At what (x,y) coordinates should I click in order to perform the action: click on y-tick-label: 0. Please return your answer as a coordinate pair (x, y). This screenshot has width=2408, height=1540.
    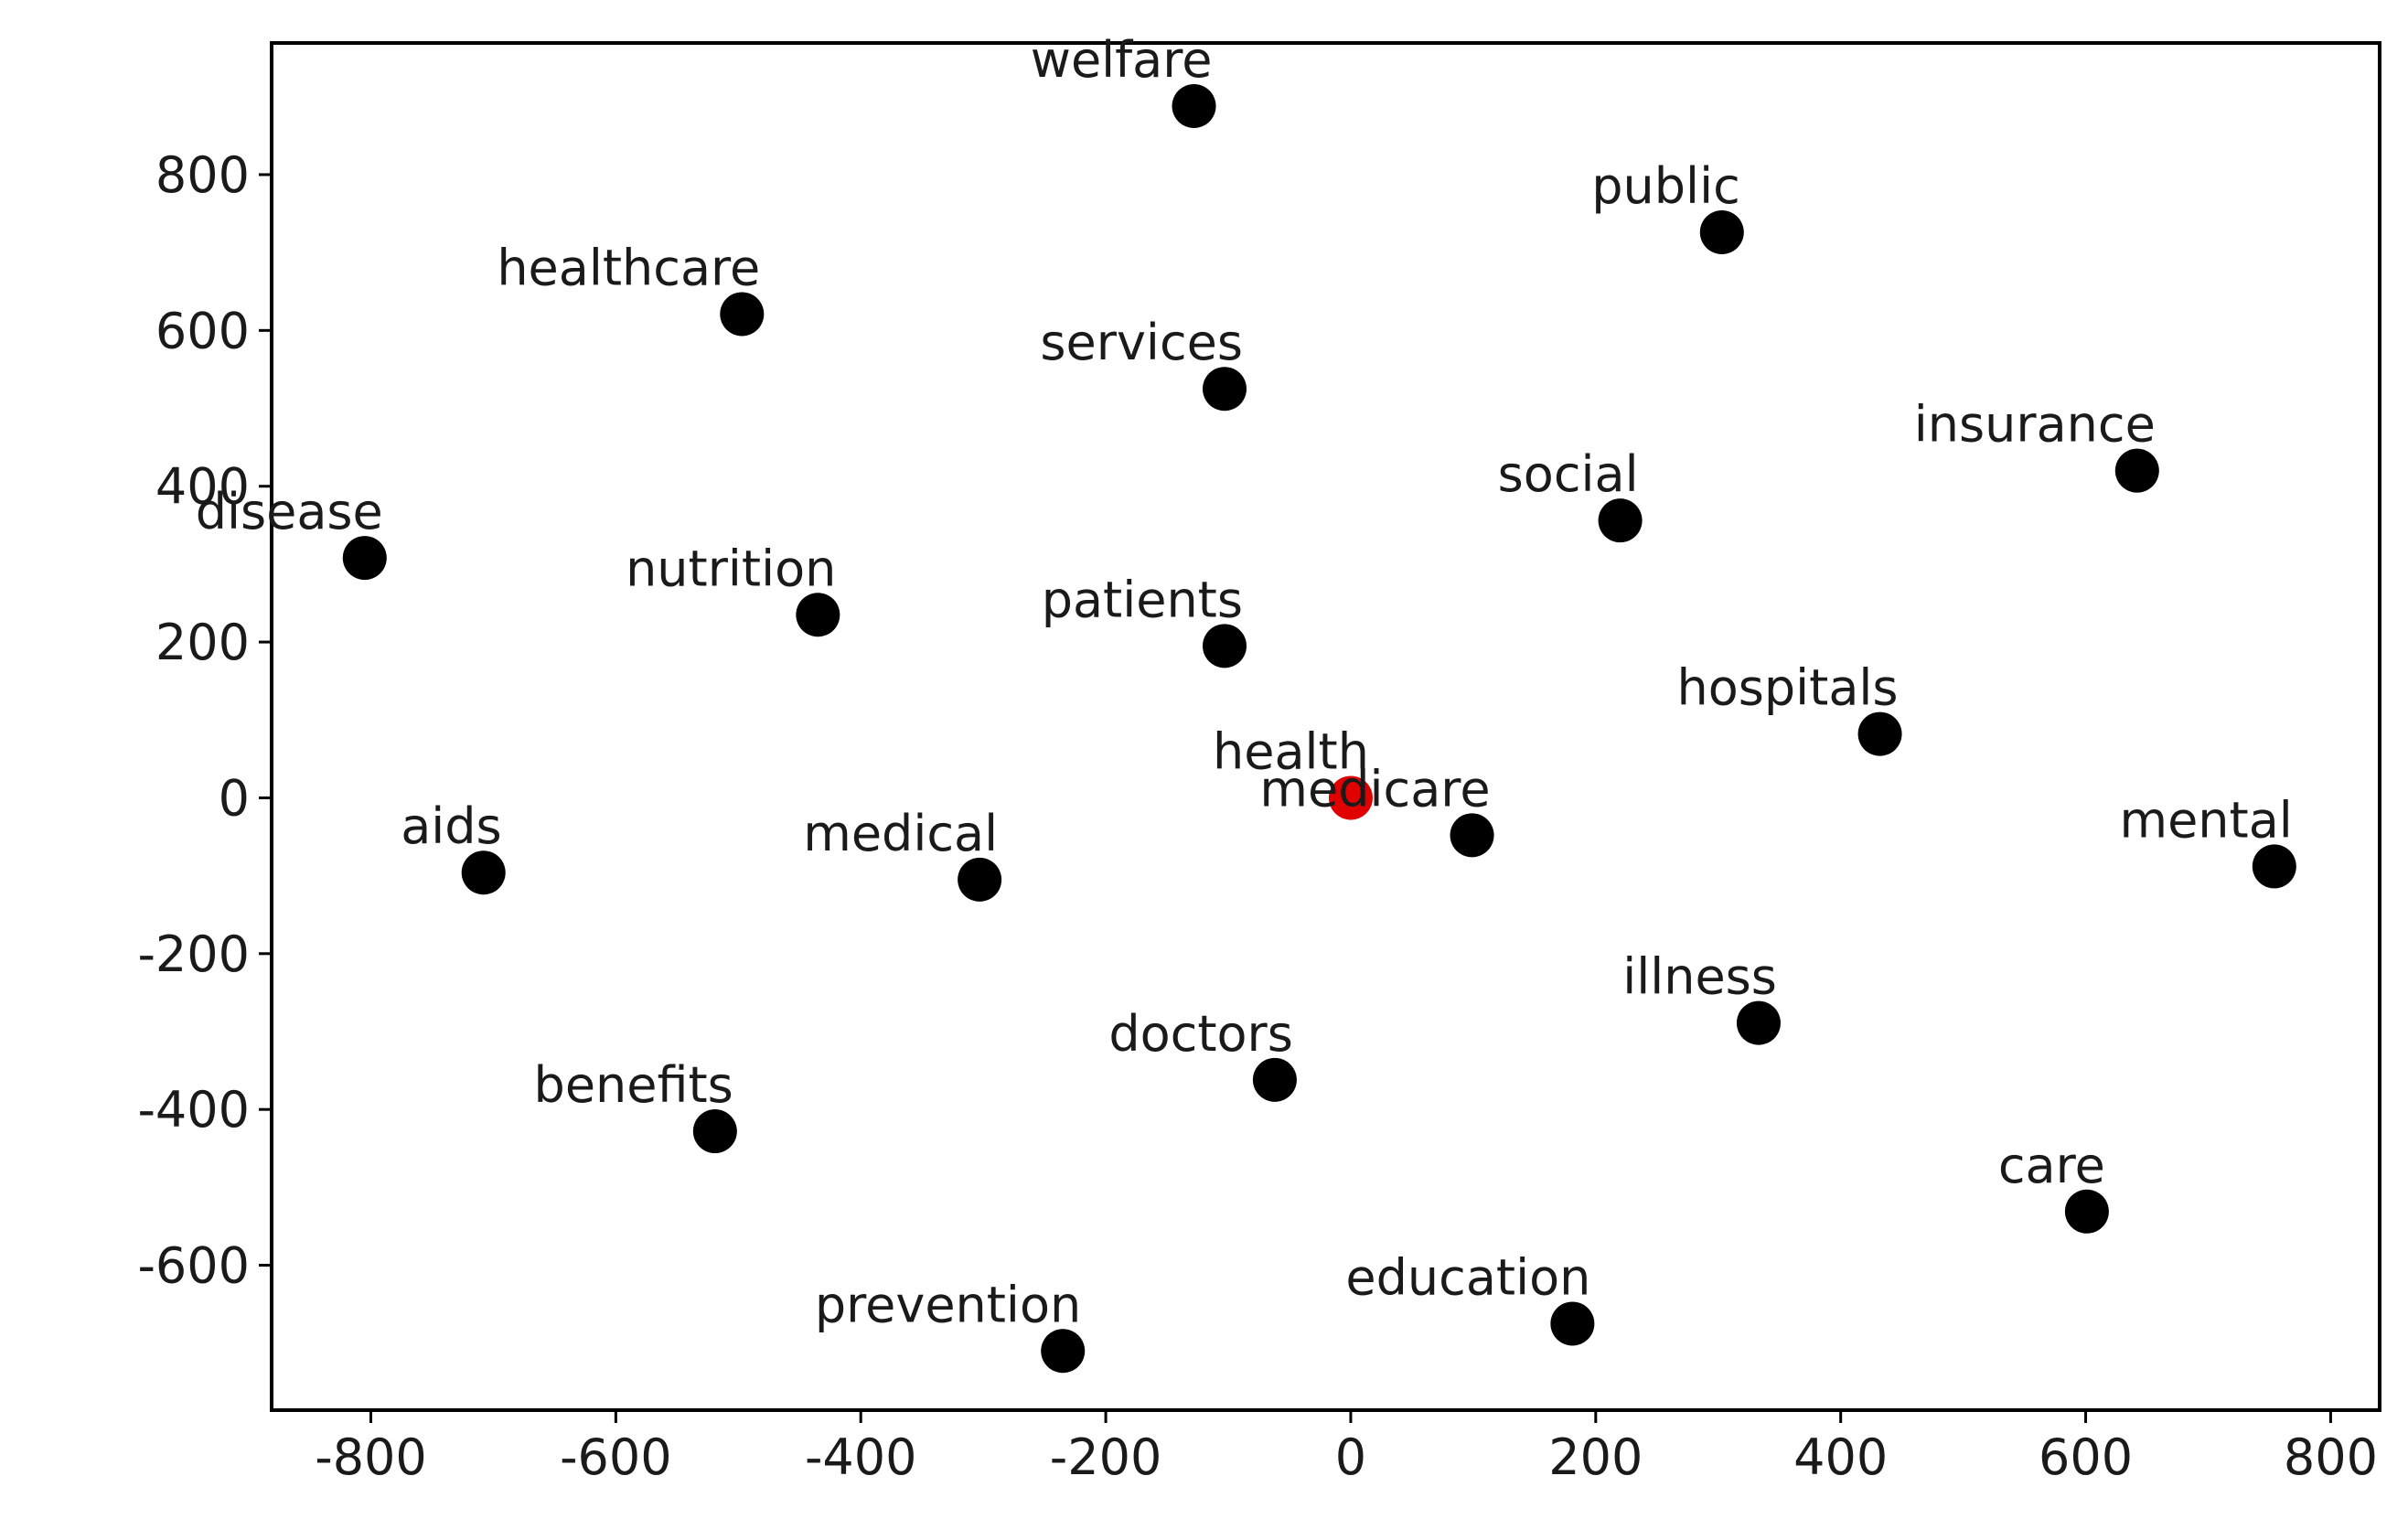
    Looking at the image, I should click on (235, 798).